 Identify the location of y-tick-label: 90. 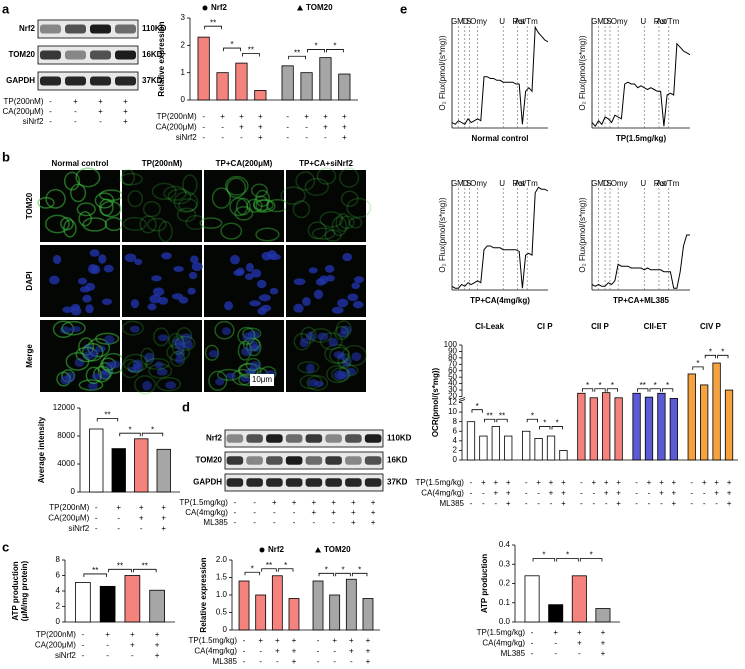
(452, 351).